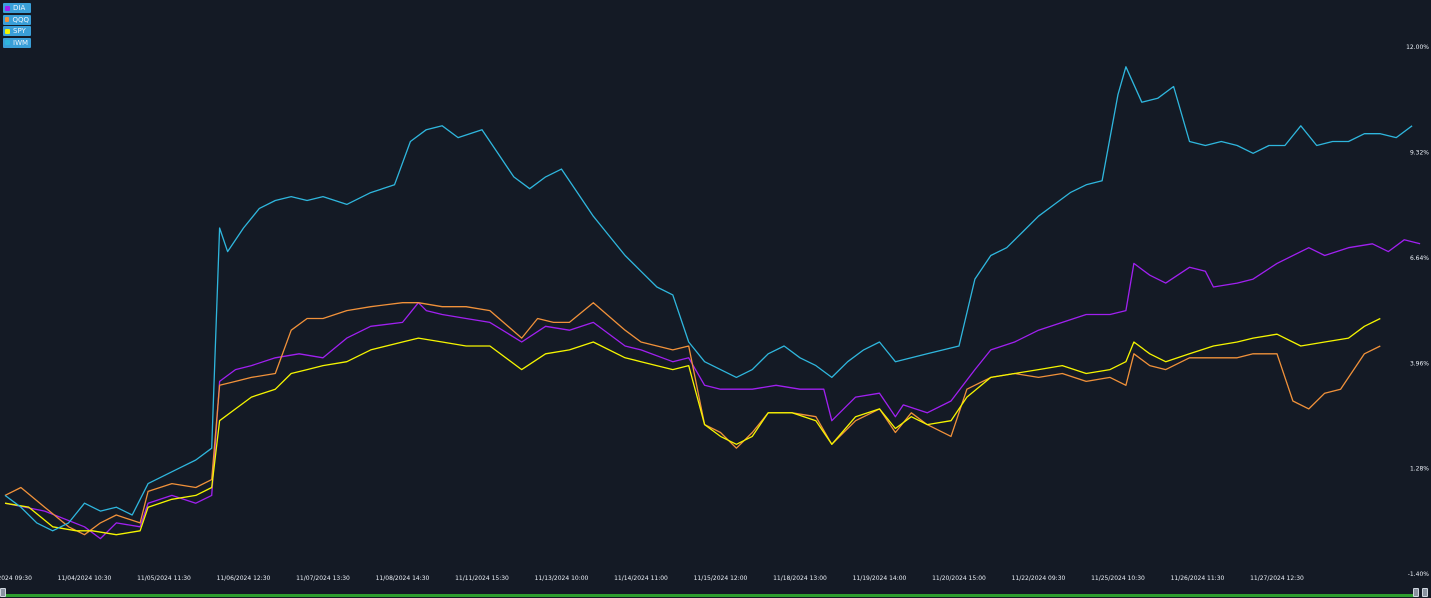 The width and height of the screenshot is (1431, 598). What do you see at coordinates (85, 578) in the screenshot?
I see `x-tick-label: 11/04/2024 10:30` at bounding box center [85, 578].